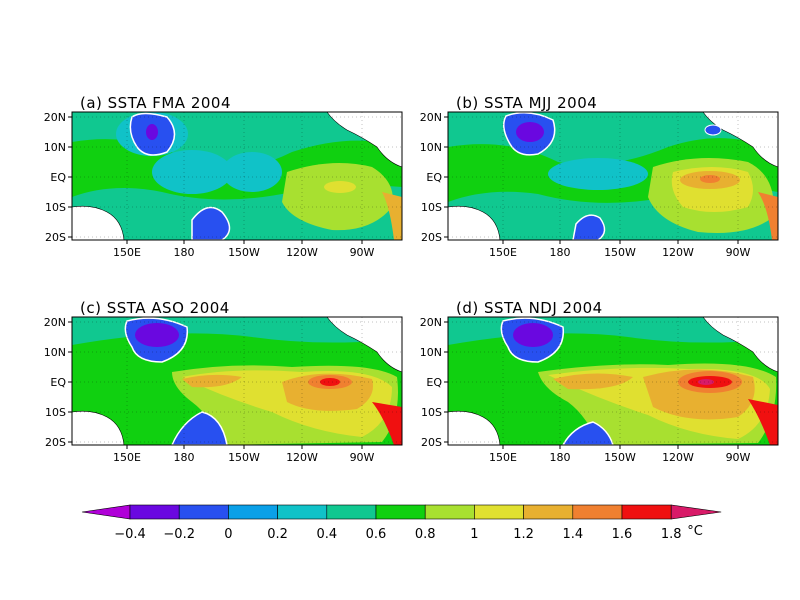 The image size is (800, 600). What do you see at coordinates (179, 534) in the screenshot?
I see `colorbar-tick-label: −0.2` at bounding box center [179, 534].